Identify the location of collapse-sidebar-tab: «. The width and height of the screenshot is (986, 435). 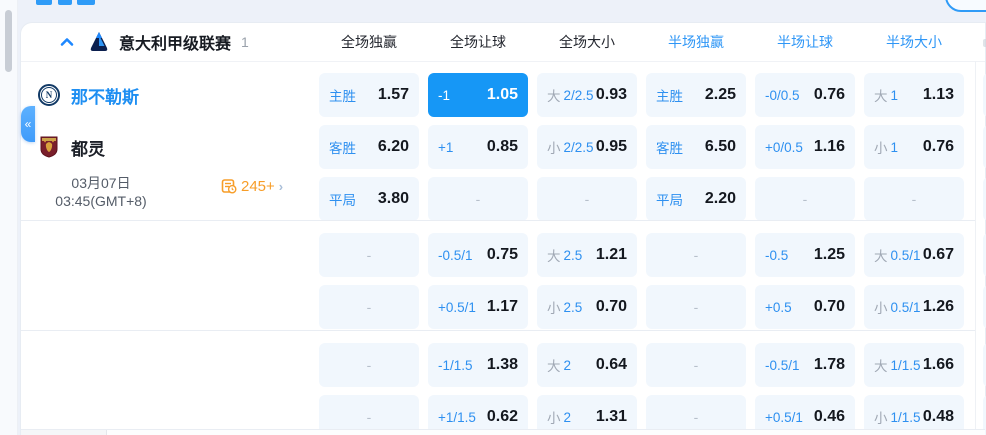
(28, 124).